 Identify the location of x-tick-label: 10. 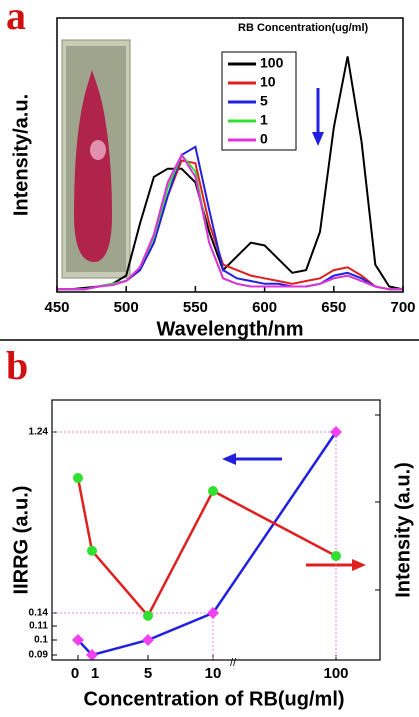
(213, 673).